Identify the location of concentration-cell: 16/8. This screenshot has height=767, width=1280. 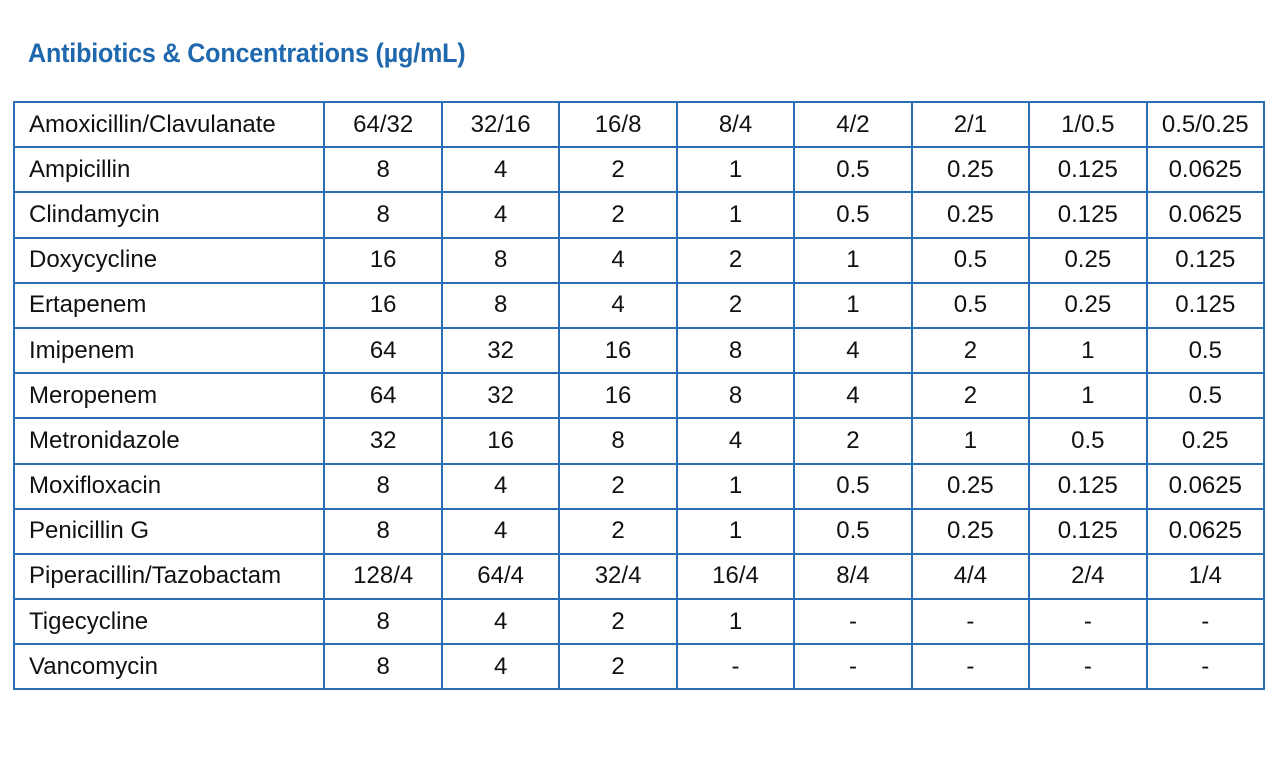
(618, 124).